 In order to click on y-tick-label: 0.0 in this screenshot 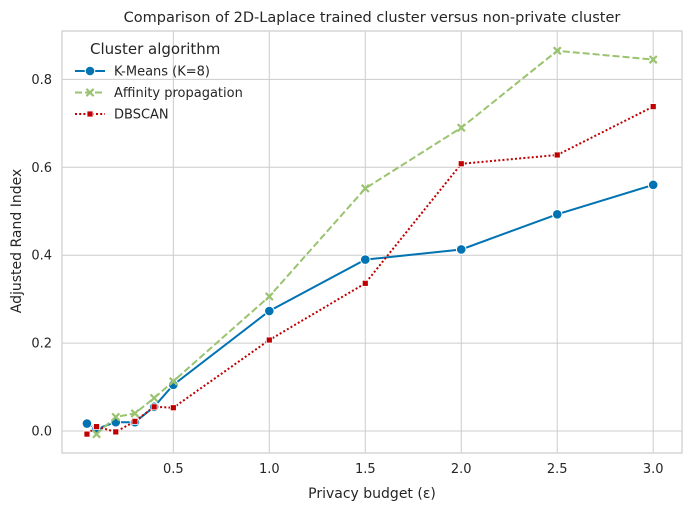, I will do `click(41, 432)`.